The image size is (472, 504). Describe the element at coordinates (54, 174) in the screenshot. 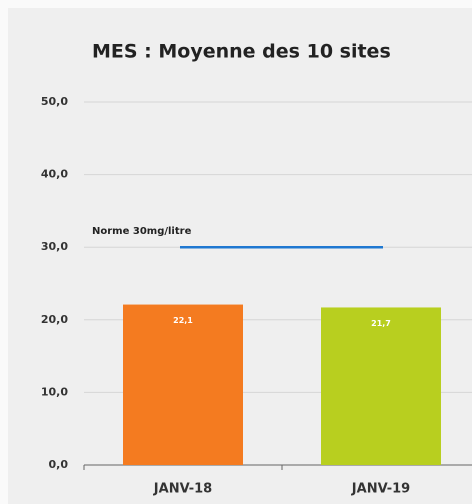

I see `y-tick-label: 40,0` at that location.